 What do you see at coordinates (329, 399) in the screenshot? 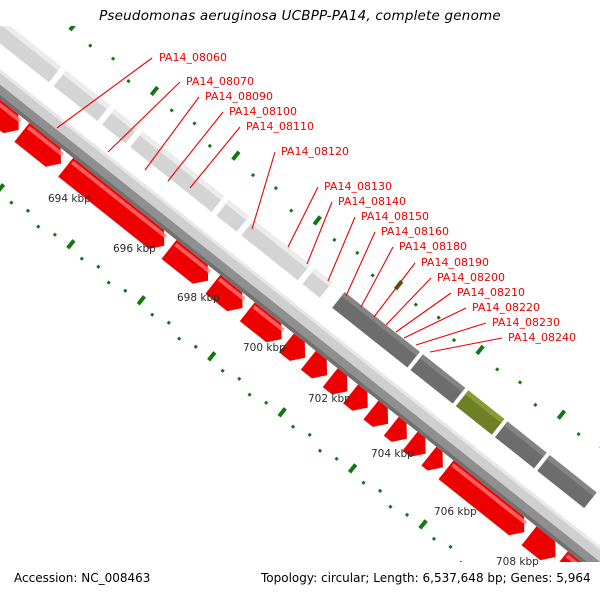
I see `scale-tick-label: 702 kbp` at bounding box center [329, 399].